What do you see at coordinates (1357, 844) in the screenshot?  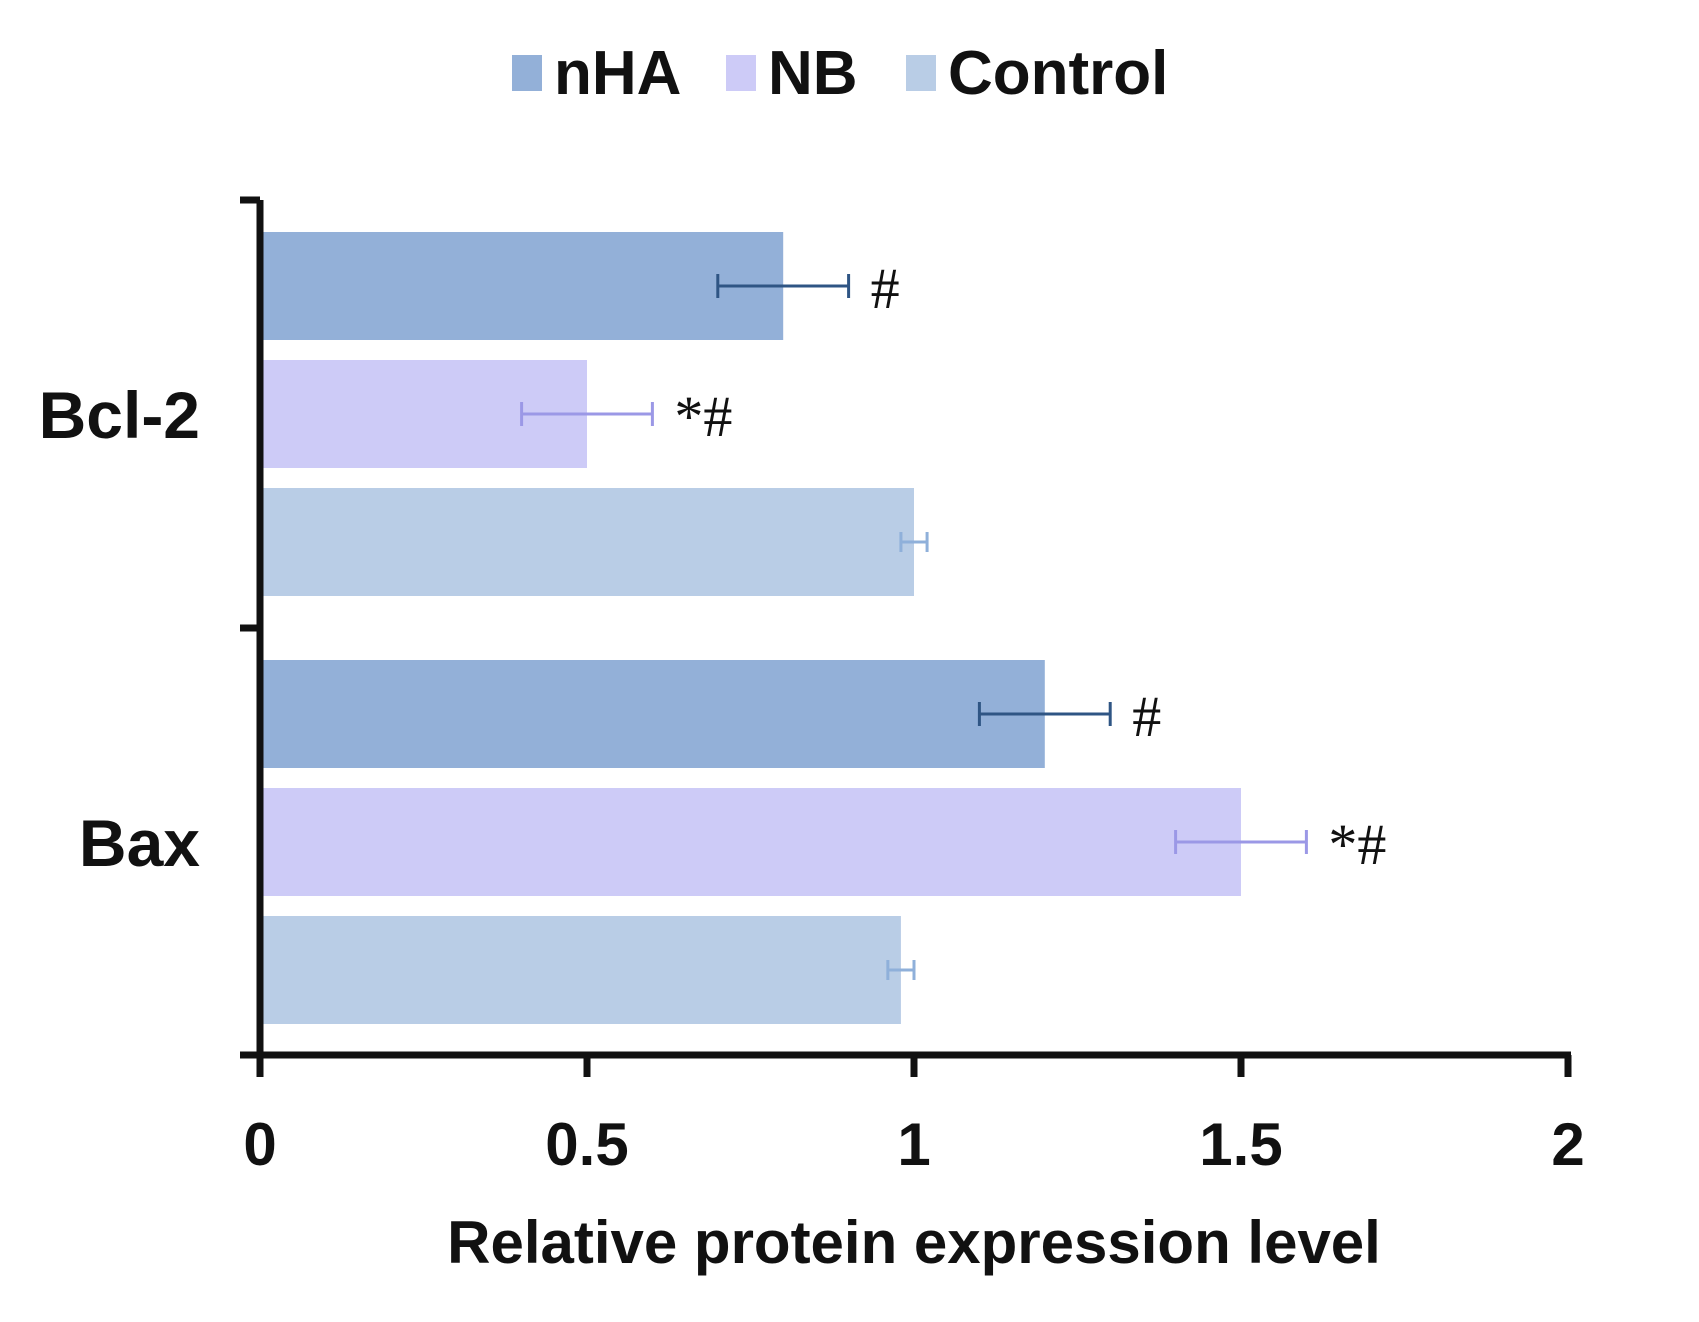 I see `significance-label-nb-bax: *#` at bounding box center [1357, 844].